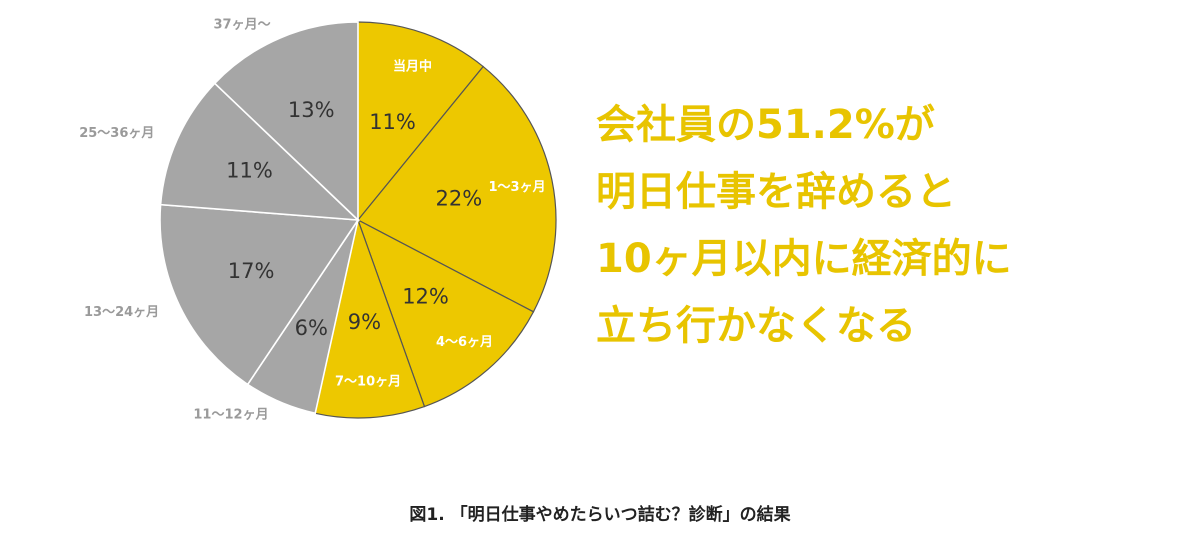  What do you see at coordinates (392, 122) in the screenshot?
I see `value-label-1: 11%` at bounding box center [392, 122].